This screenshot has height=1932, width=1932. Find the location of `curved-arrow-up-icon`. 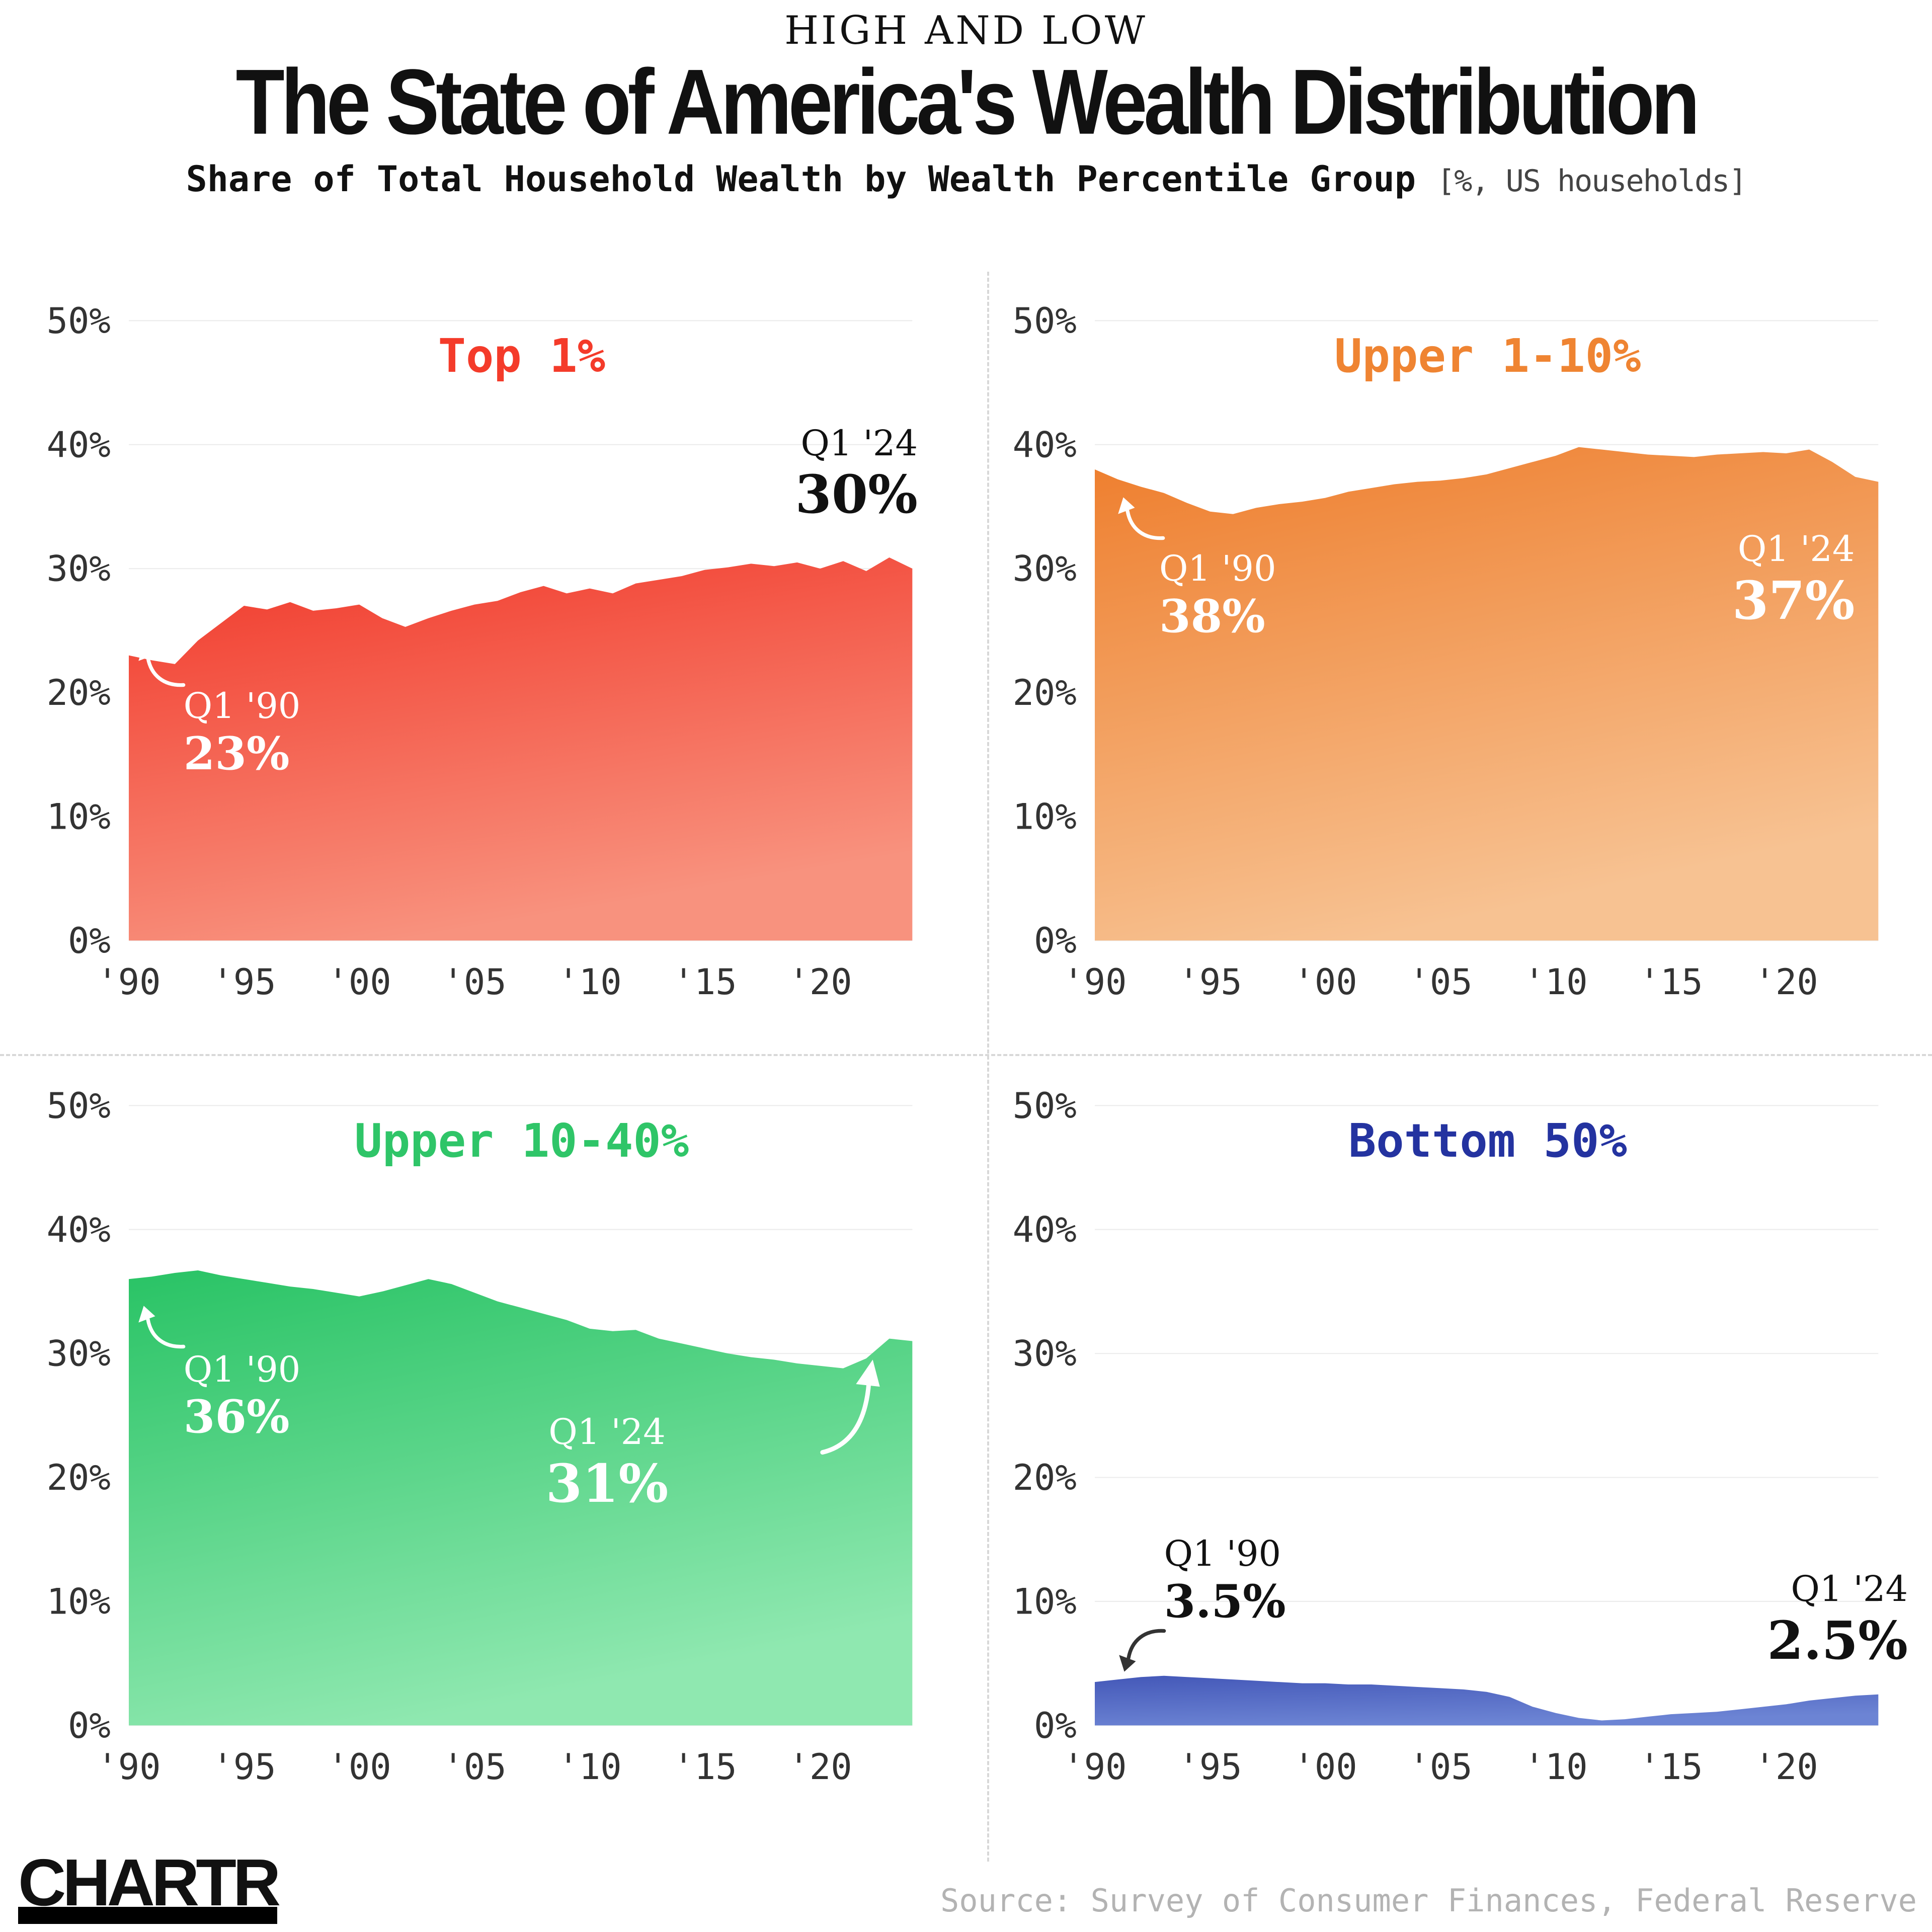

curved-arrow-up-icon is located at coordinates (850, 1407).